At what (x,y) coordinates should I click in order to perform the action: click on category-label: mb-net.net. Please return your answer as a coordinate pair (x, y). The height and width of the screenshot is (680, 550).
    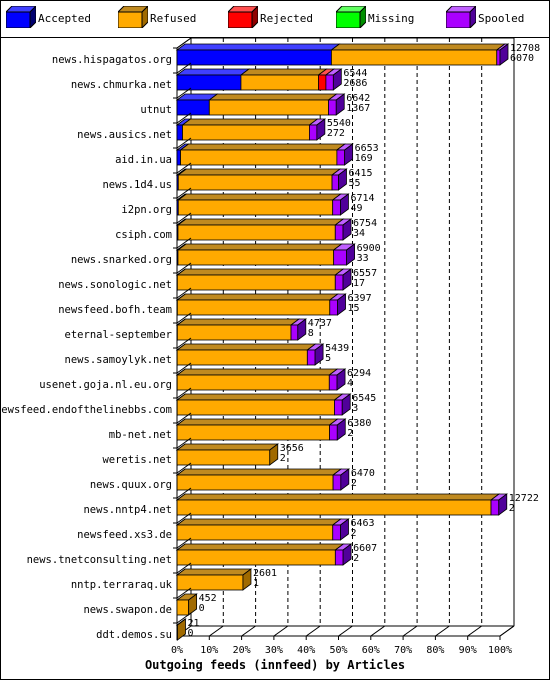
    Looking at the image, I should click on (140, 435).